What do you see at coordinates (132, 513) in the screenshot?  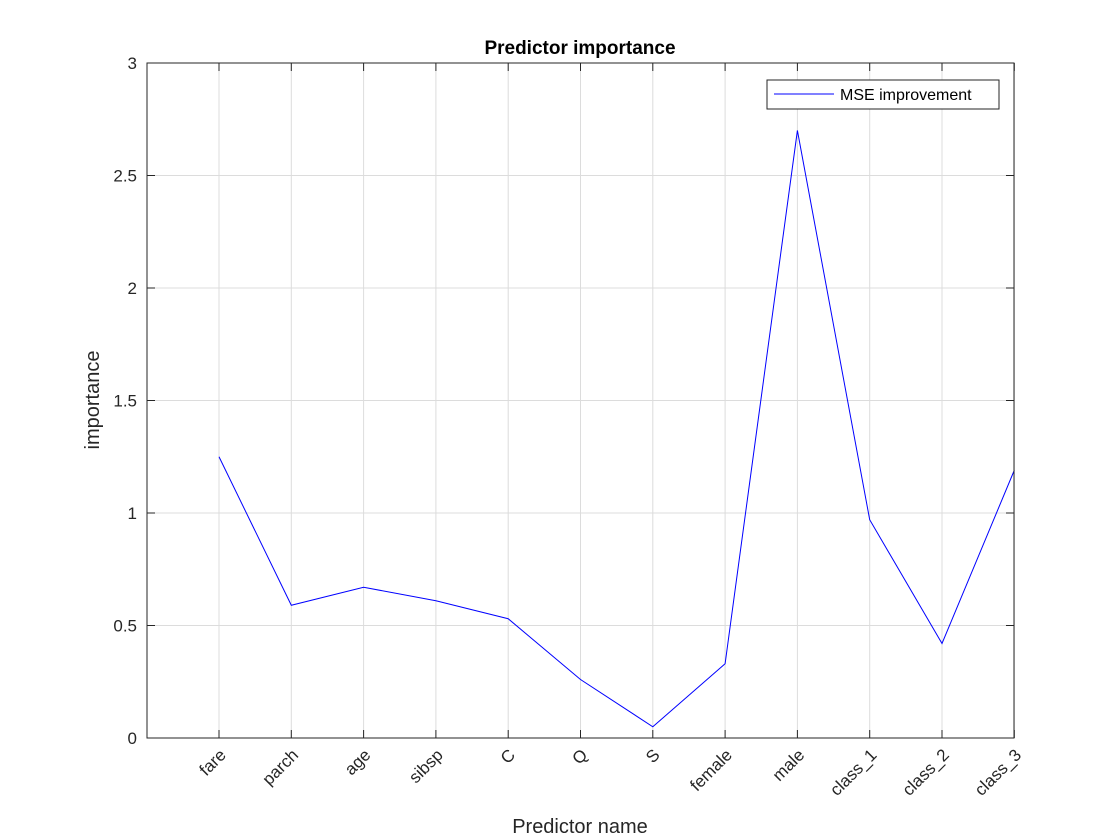 I see `y-tick-label: 1` at bounding box center [132, 513].